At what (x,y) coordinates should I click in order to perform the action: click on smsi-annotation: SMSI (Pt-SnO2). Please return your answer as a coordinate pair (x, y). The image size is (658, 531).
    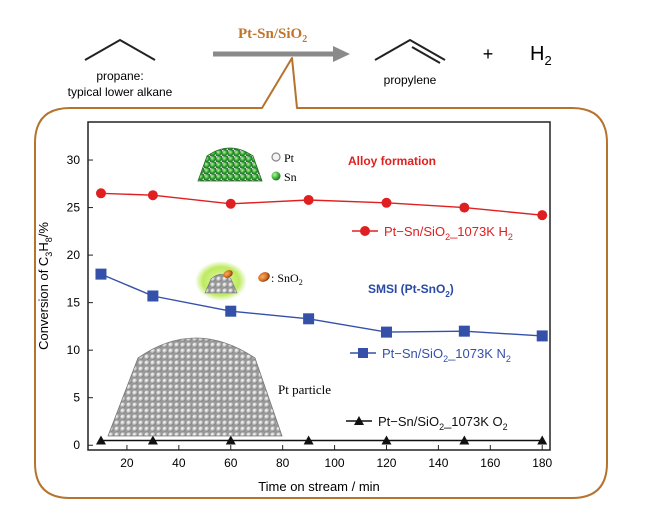
    Looking at the image, I should click on (411, 290).